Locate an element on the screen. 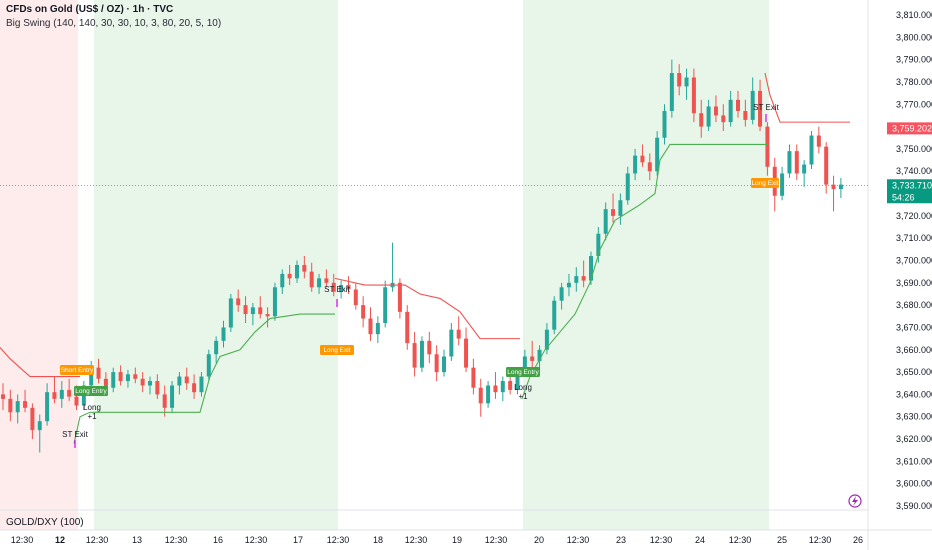  time-tick-label: 26 is located at coordinates (858, 540).